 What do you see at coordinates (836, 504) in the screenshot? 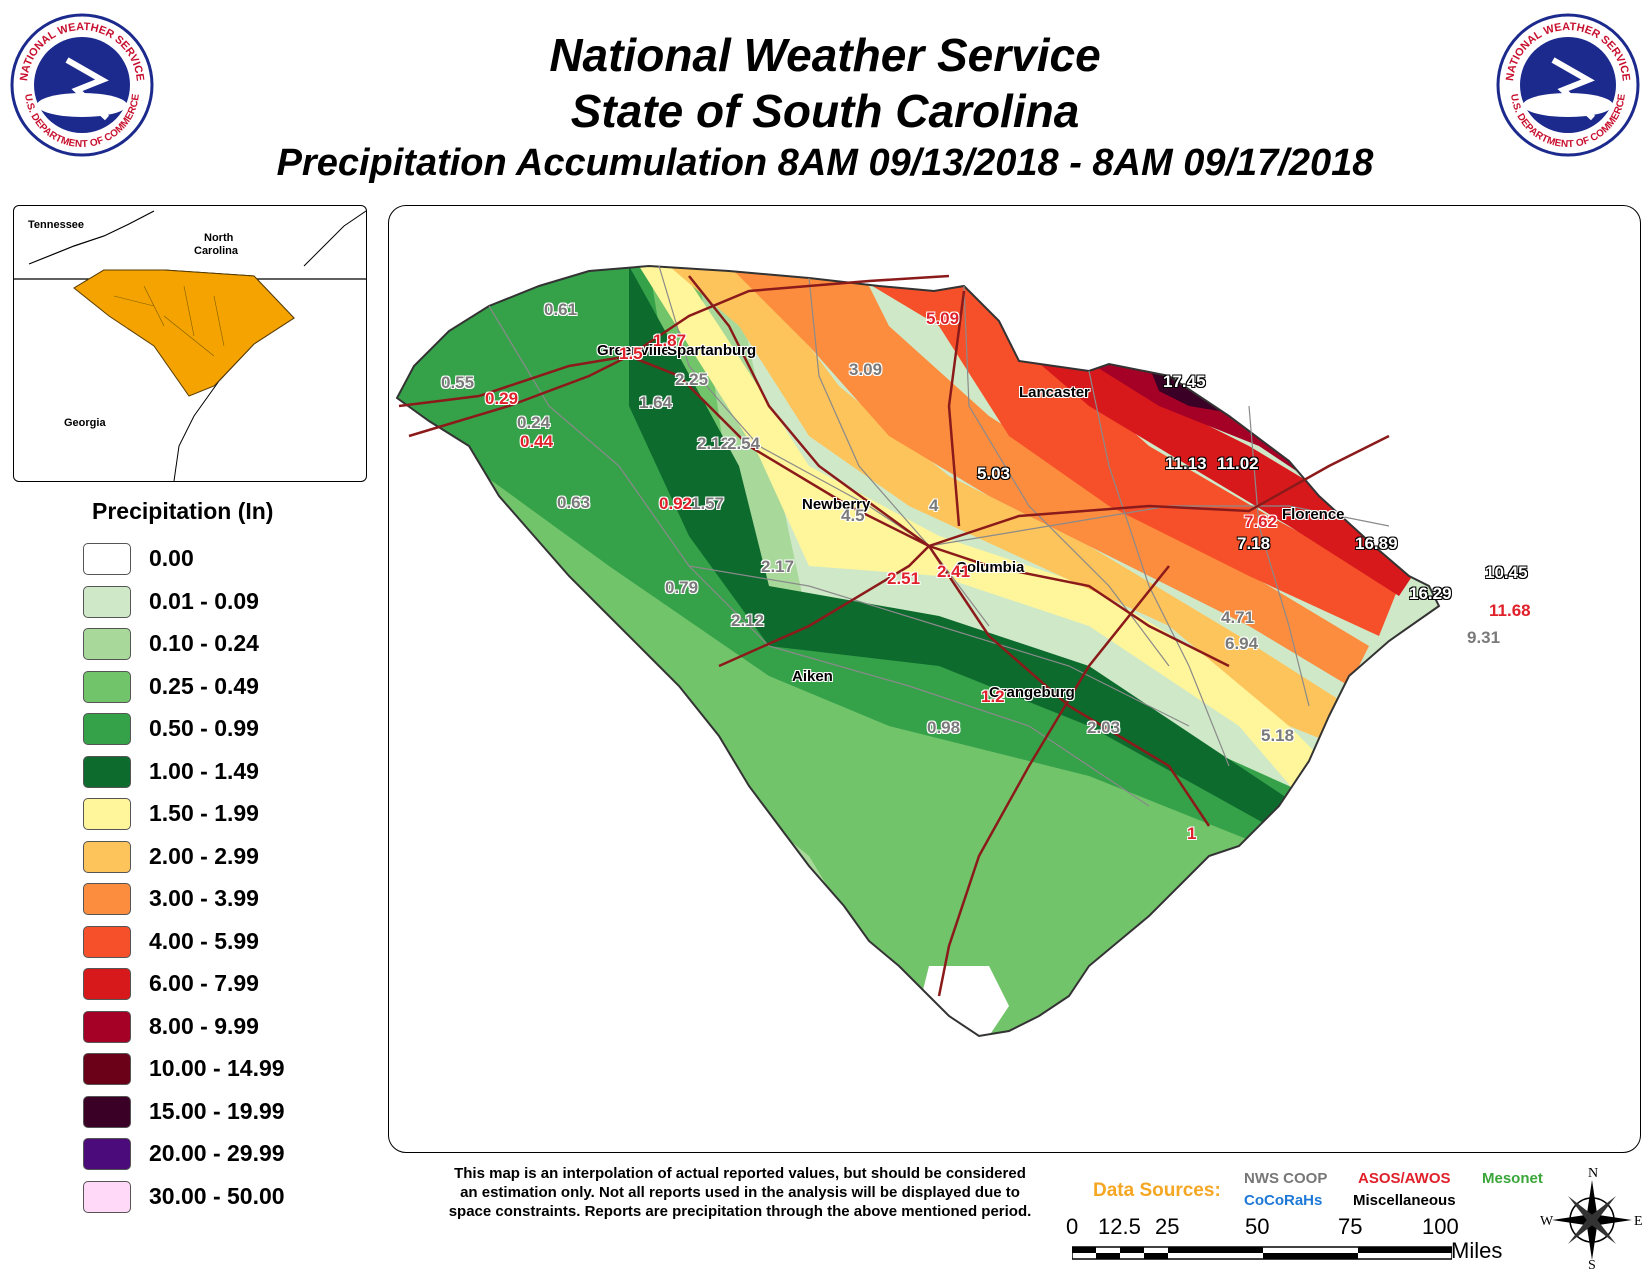
I see `city-label: Newberry` at bounding box center [836, 504].